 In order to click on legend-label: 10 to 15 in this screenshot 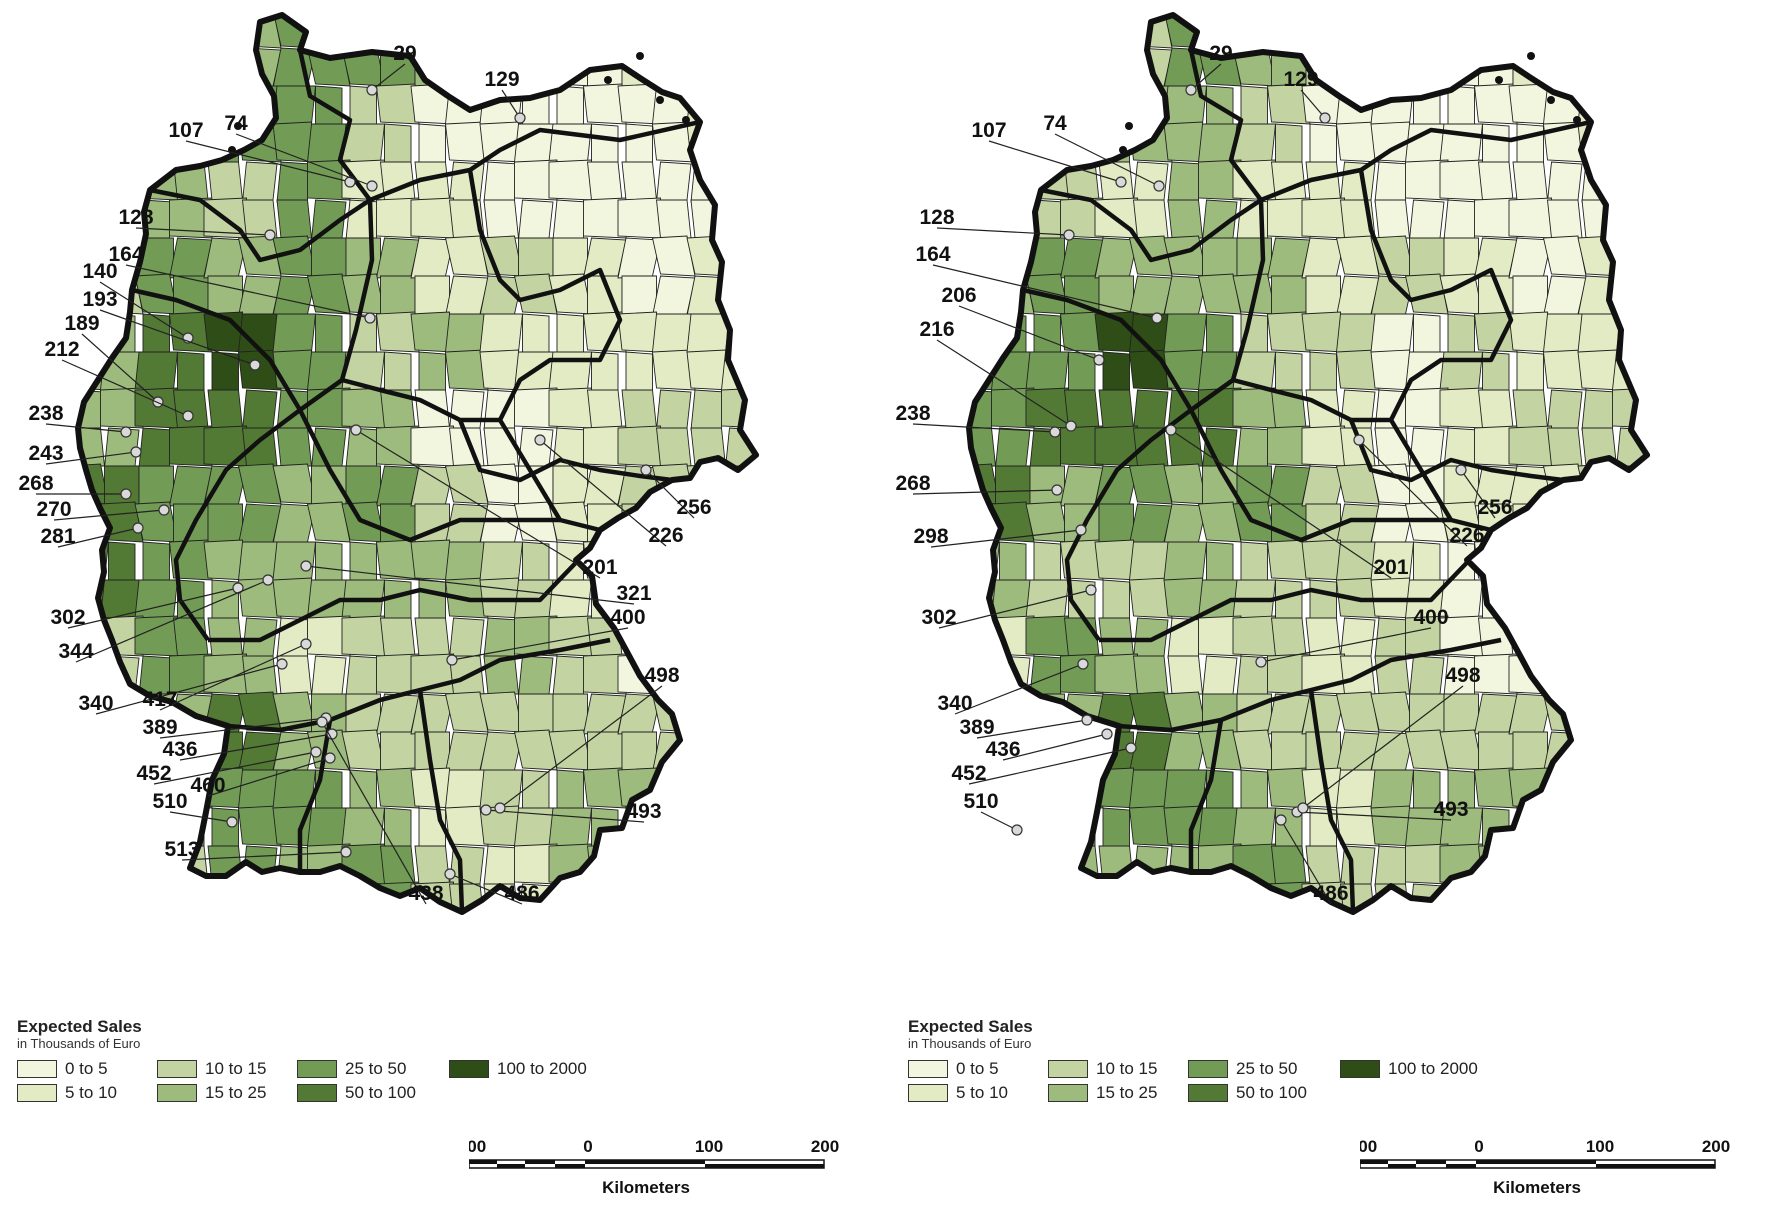, I will do `click(236, 1068)`.